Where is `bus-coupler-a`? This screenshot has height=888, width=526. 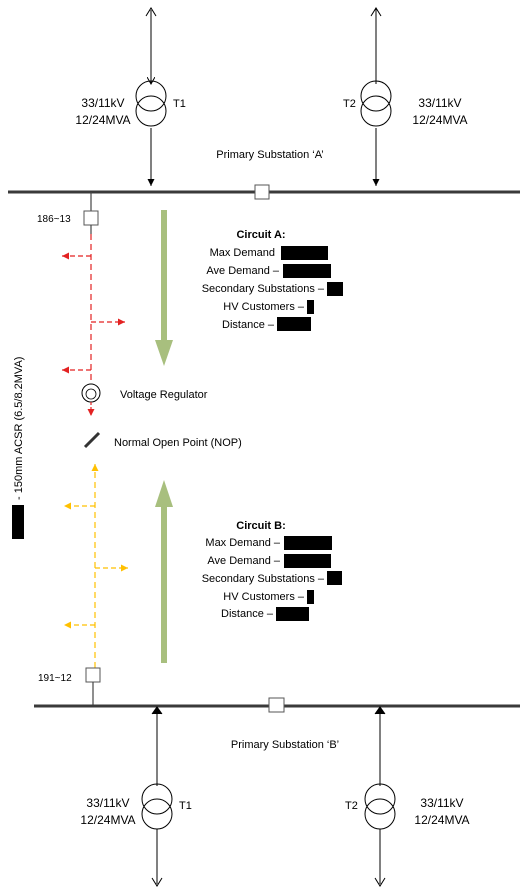
bus-coupler-a is located at coordinates (262, 192).